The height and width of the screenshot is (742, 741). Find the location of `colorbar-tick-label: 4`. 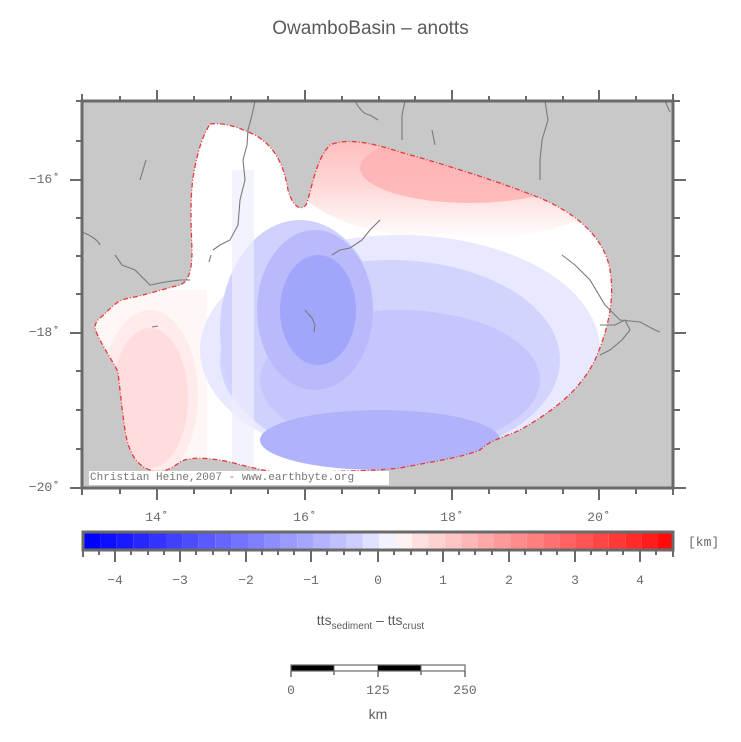

colorbar-tick-label: 4 is located at coordinates (640, 580).